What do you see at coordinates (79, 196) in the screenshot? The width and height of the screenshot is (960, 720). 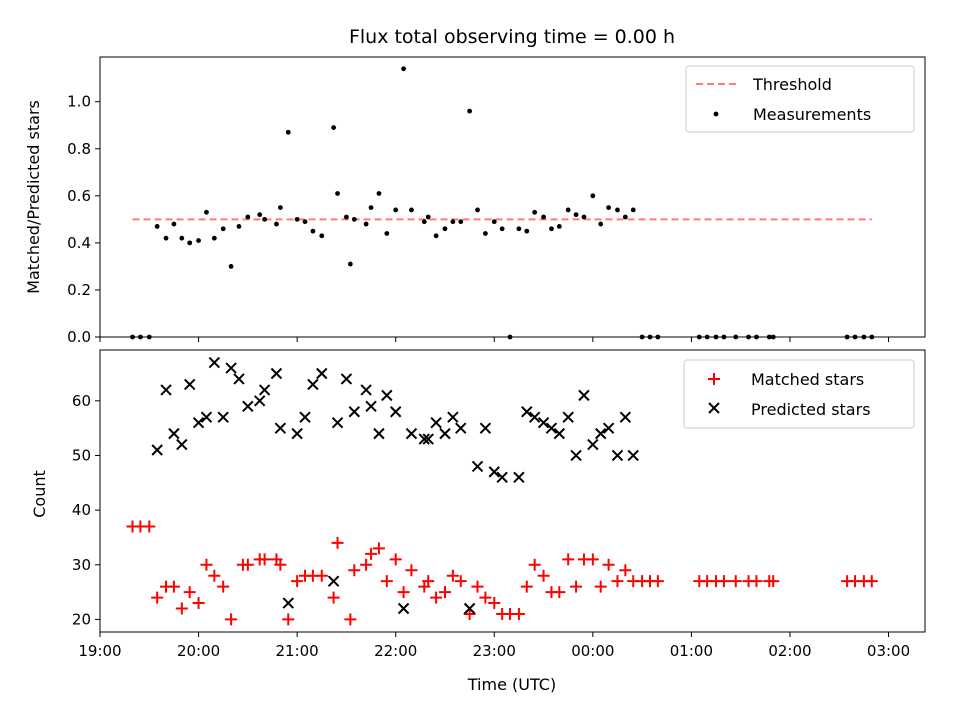 I see `y-tick-label: 0.6` at bounding box center [79, 196].